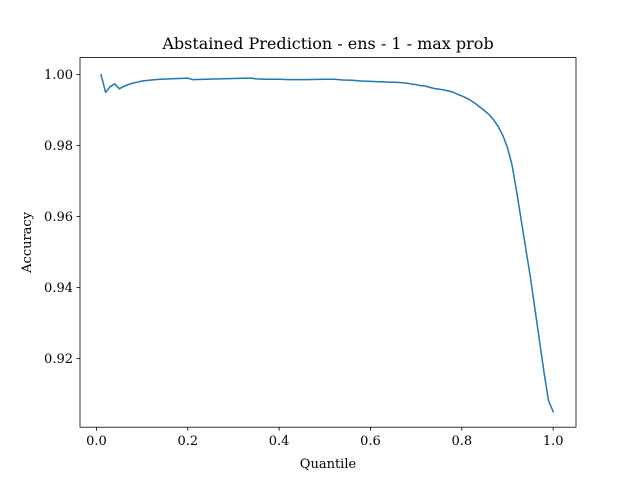  Describe the element at coordinates (553, 441) in the screenshot. I see `x-tick-label: 1.0` at that location.